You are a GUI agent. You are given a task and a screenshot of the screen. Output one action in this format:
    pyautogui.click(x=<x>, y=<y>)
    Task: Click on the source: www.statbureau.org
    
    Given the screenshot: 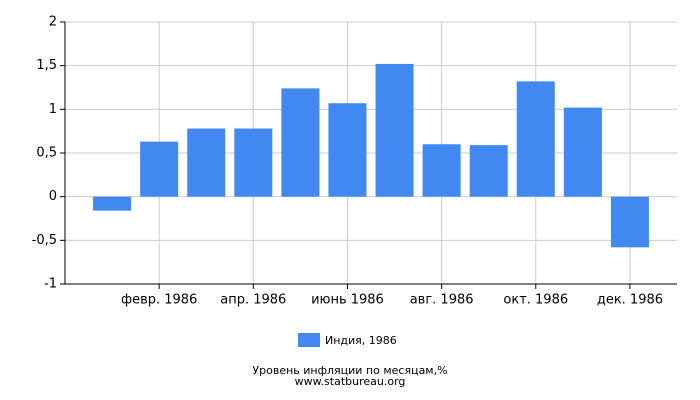 What is the action you would take?
    pyautogui.click(x=350, y=381)
    